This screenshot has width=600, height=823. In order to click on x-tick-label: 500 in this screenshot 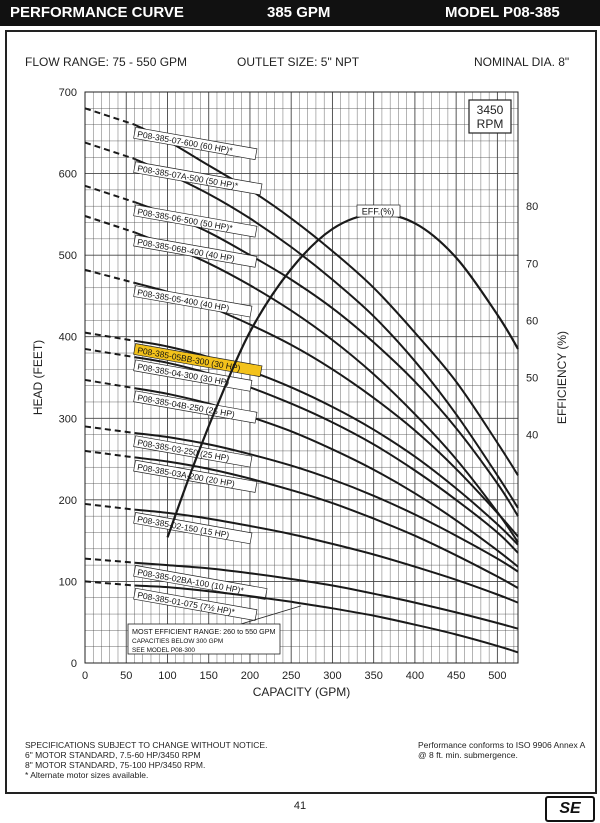, I will do `click(497, 676)`.